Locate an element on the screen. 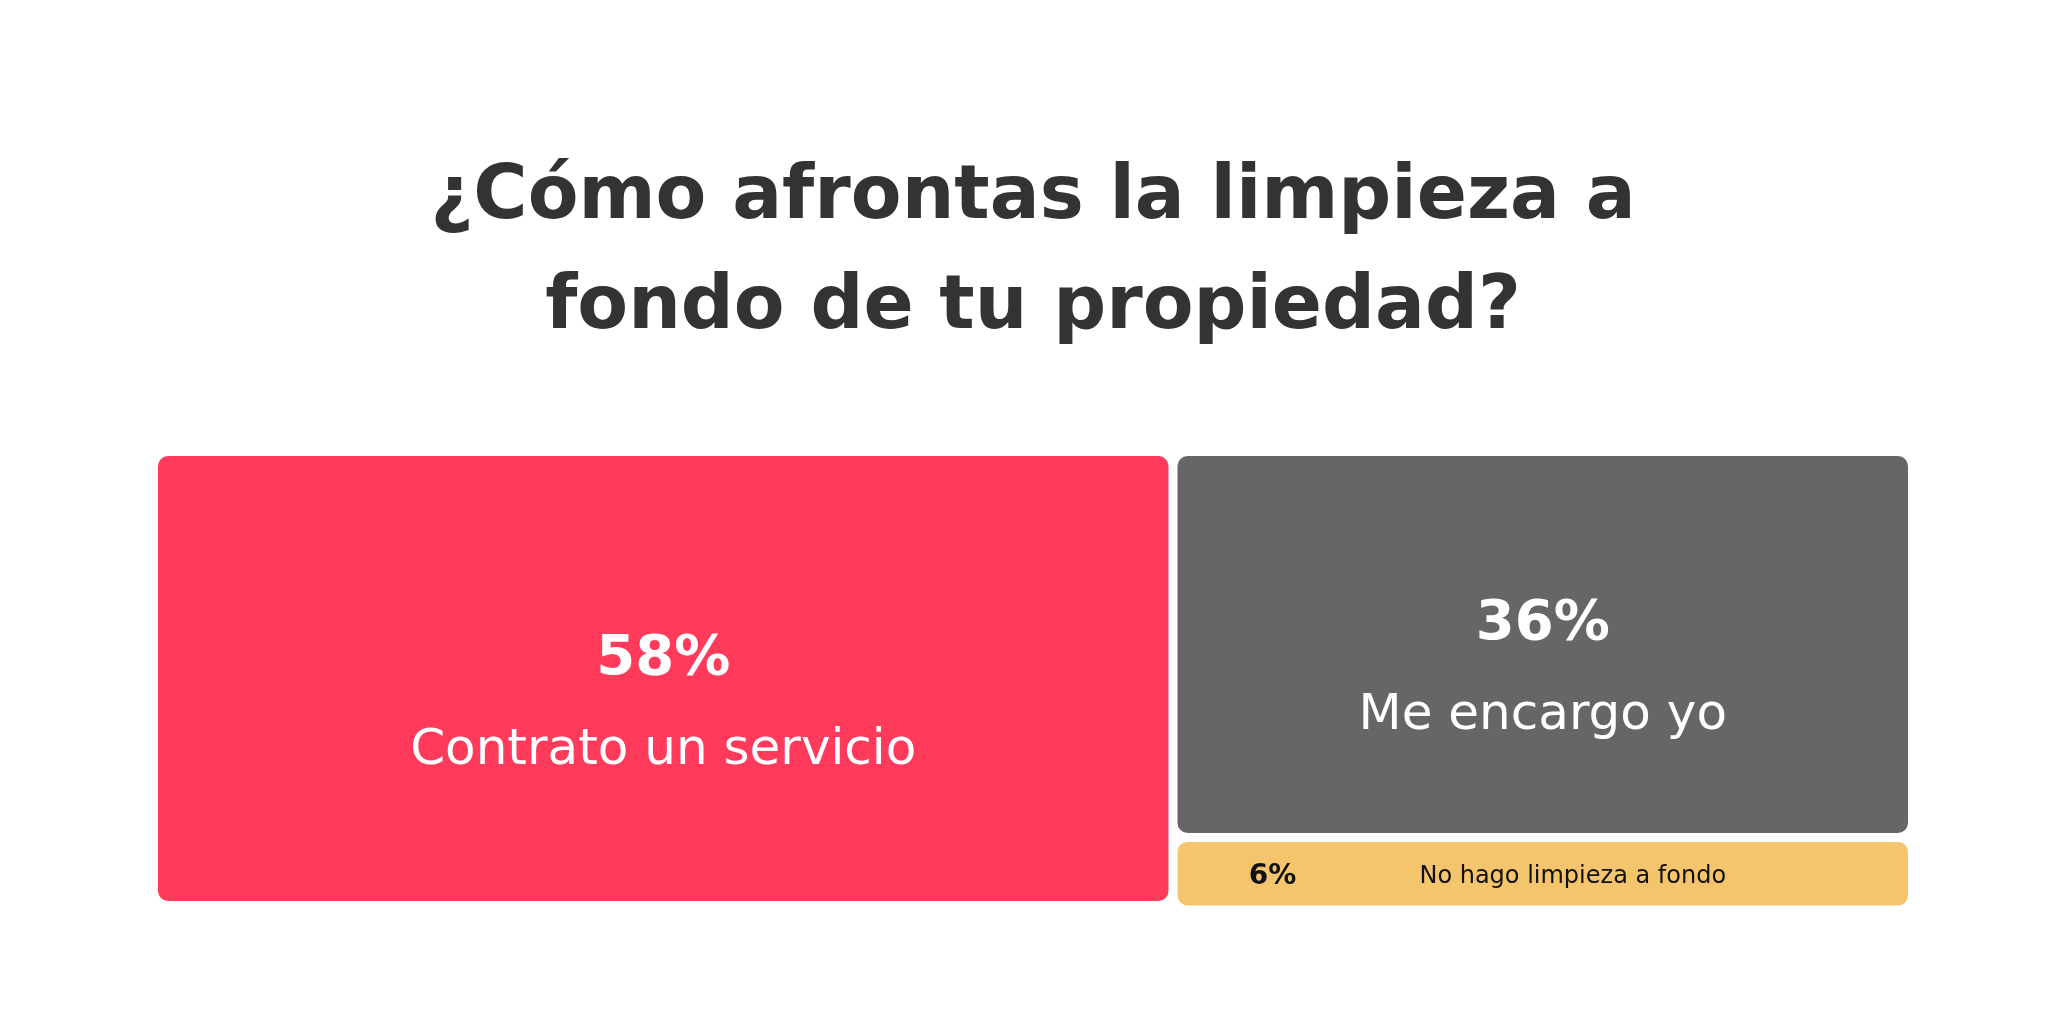 Image resolution: width=2048 pixels, height=1020 pixels. data-label: 36% is located at coordinates (1542, 620).